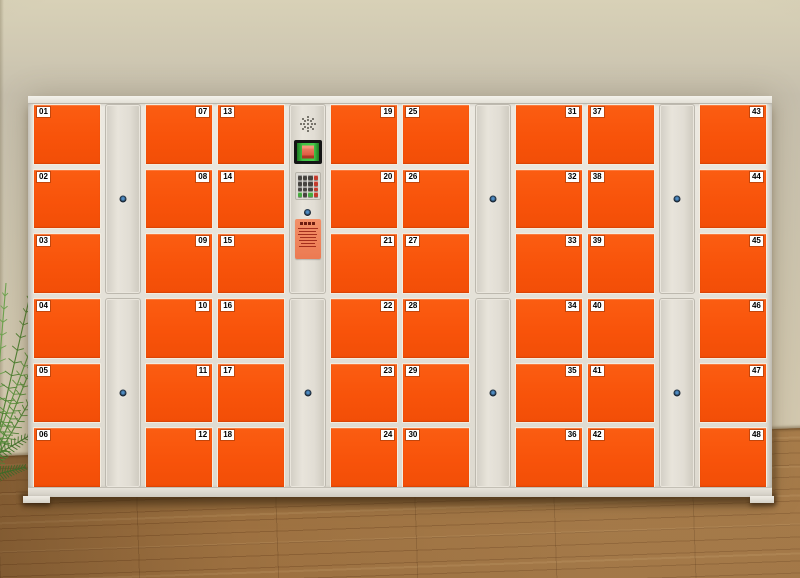  I want to click on locker-door-21: 21, so click(364, 264).